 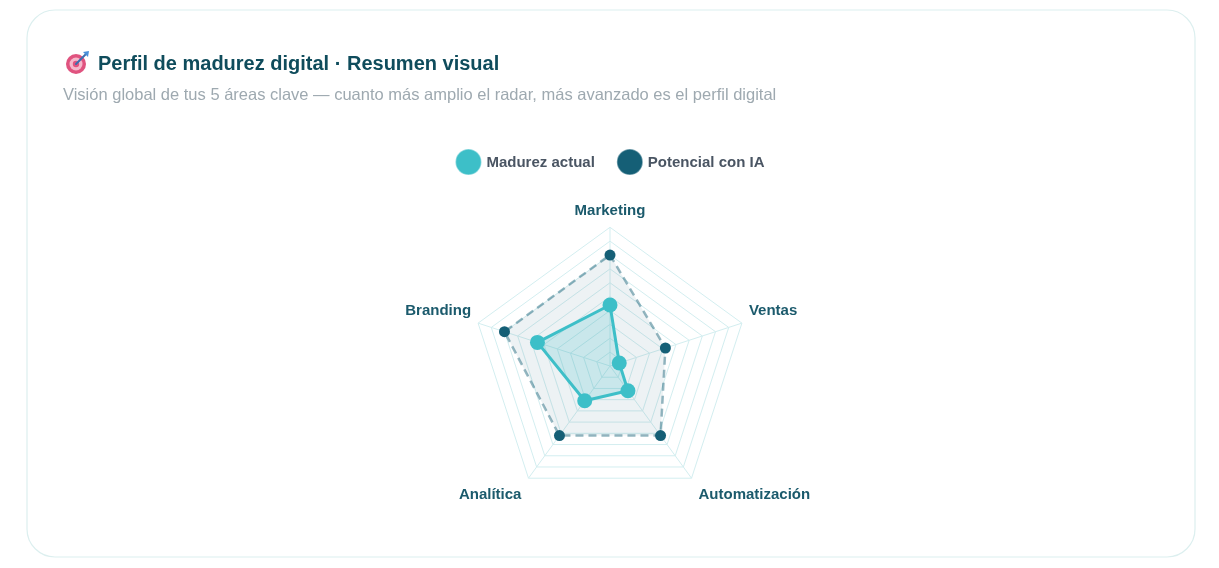 What do you see at coordinates (490, 494) in the screenshot?
I see `spoke-label: Analítica` at bounding box center [490, 494].